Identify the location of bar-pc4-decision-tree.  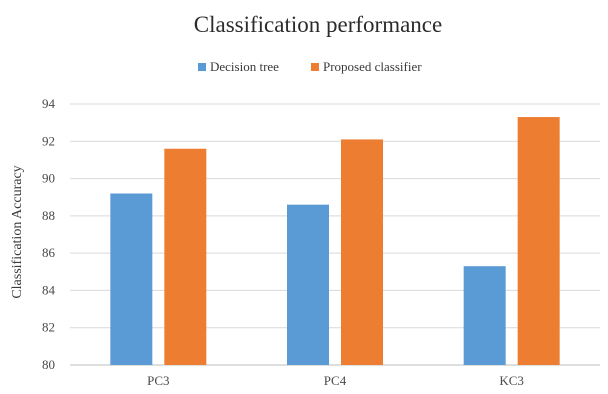
(308, 284).